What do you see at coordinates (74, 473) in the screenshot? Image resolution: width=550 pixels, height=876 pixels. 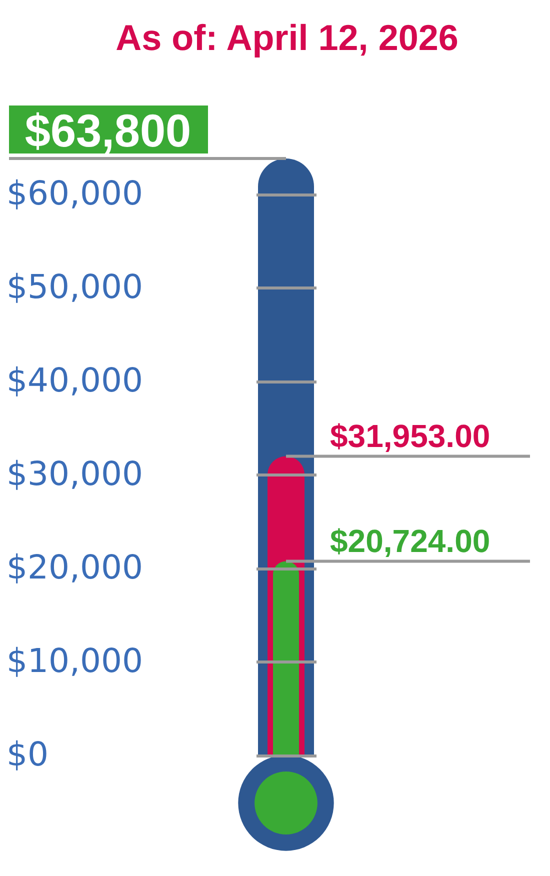 I see `y-tick-label: $30,000` at bounding box center [74, 473].